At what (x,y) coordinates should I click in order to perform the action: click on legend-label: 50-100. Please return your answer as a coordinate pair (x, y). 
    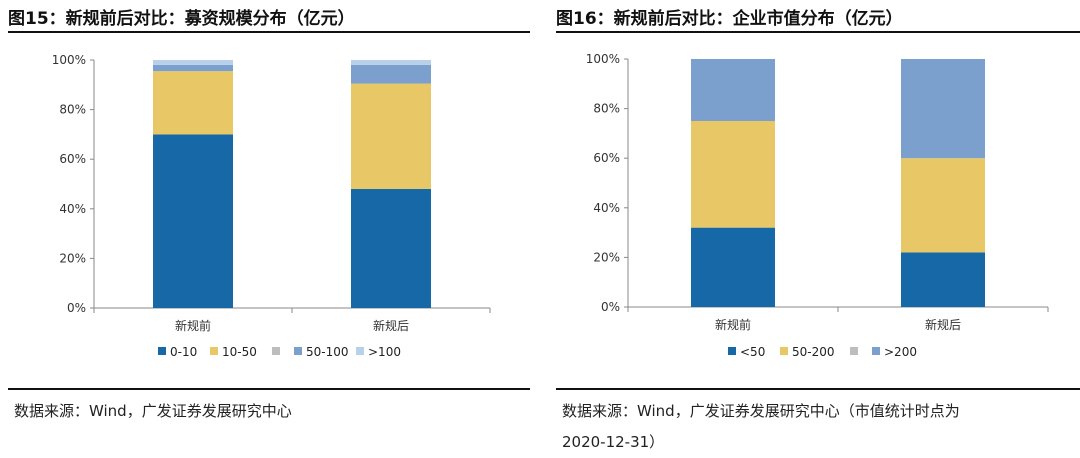
    Looking at the image, I should click on (327, 352).